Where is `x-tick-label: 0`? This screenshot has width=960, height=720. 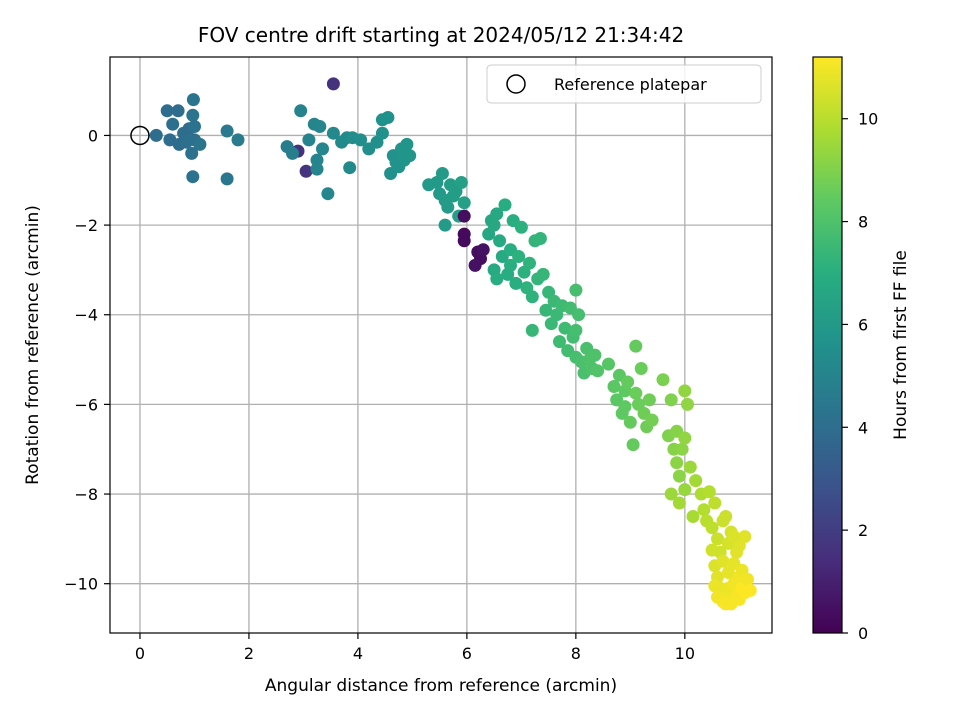 x-tick-label: 0 is located at coordinates (140, 653).